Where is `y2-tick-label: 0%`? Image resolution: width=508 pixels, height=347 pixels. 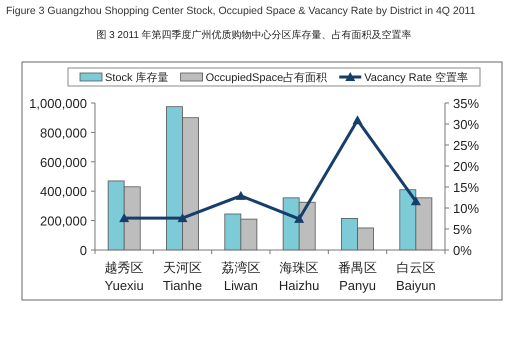 y2-tick-label: 0% is located at coordinates (462, 250).